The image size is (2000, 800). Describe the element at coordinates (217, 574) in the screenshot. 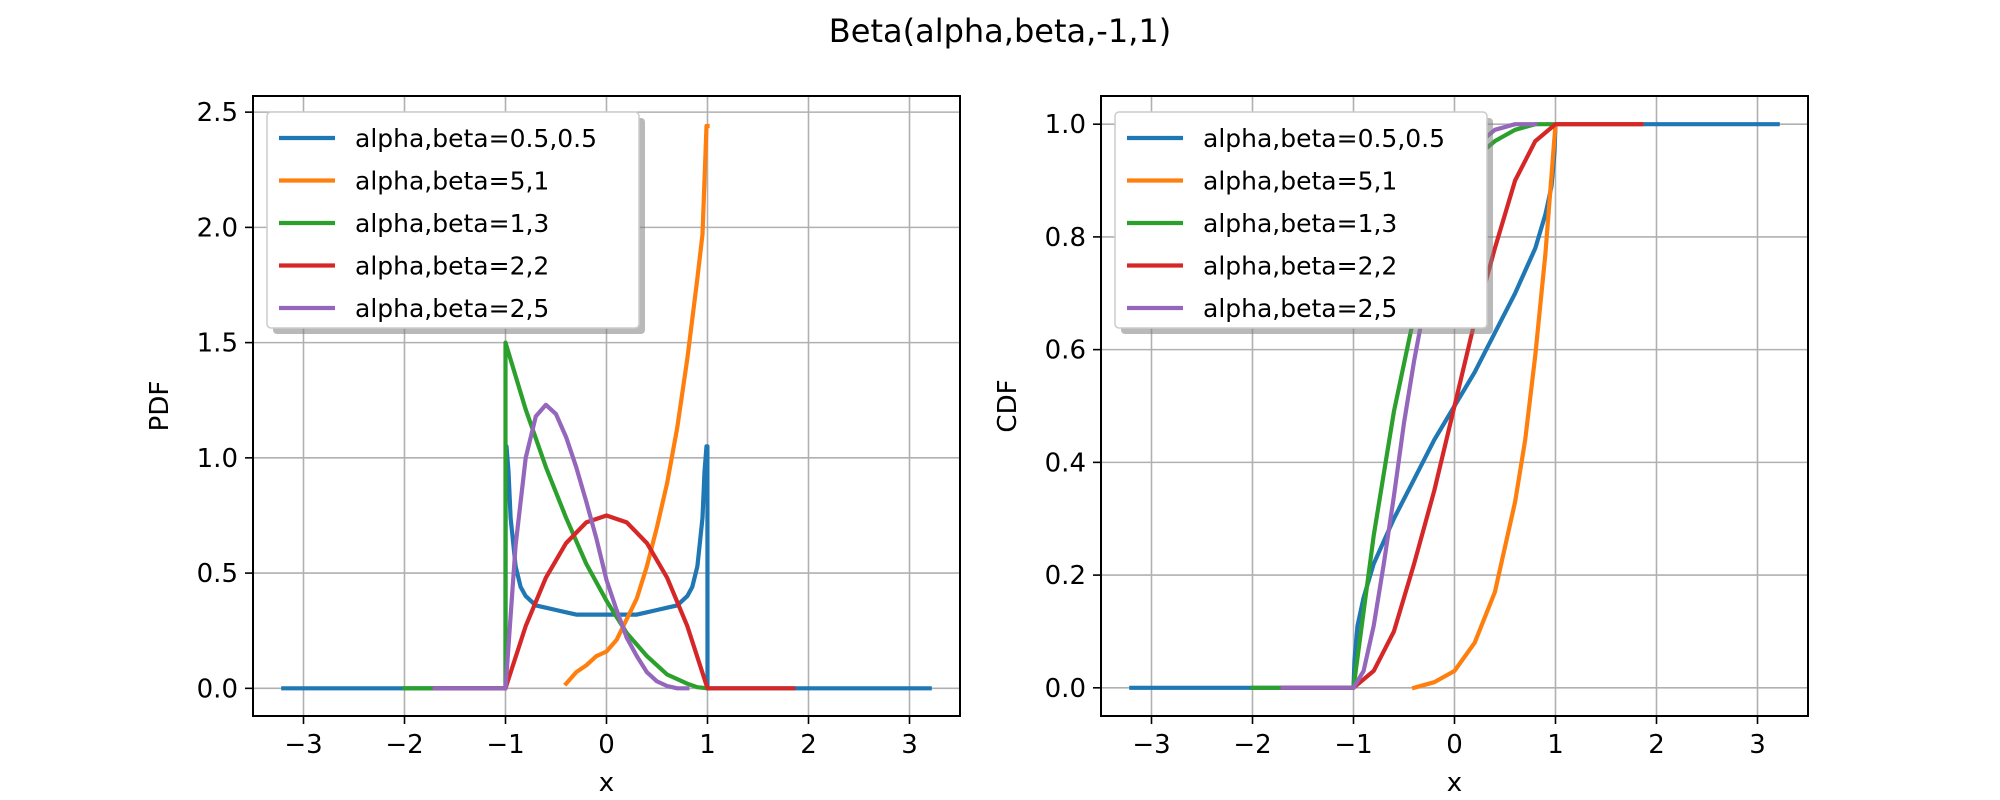

I see `pdf-y-tick-label: 0.5` at that location.